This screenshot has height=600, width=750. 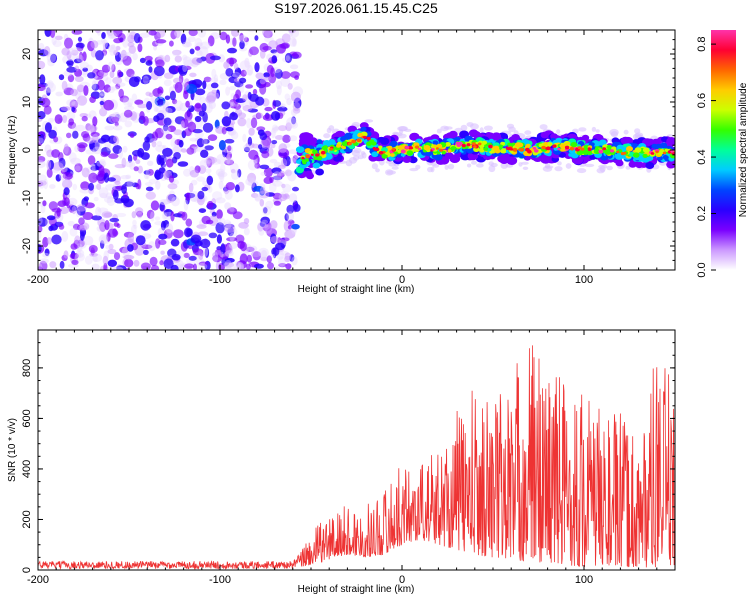 I want to click on snr-y-tick-label: 0, so click(x=27, y=570).